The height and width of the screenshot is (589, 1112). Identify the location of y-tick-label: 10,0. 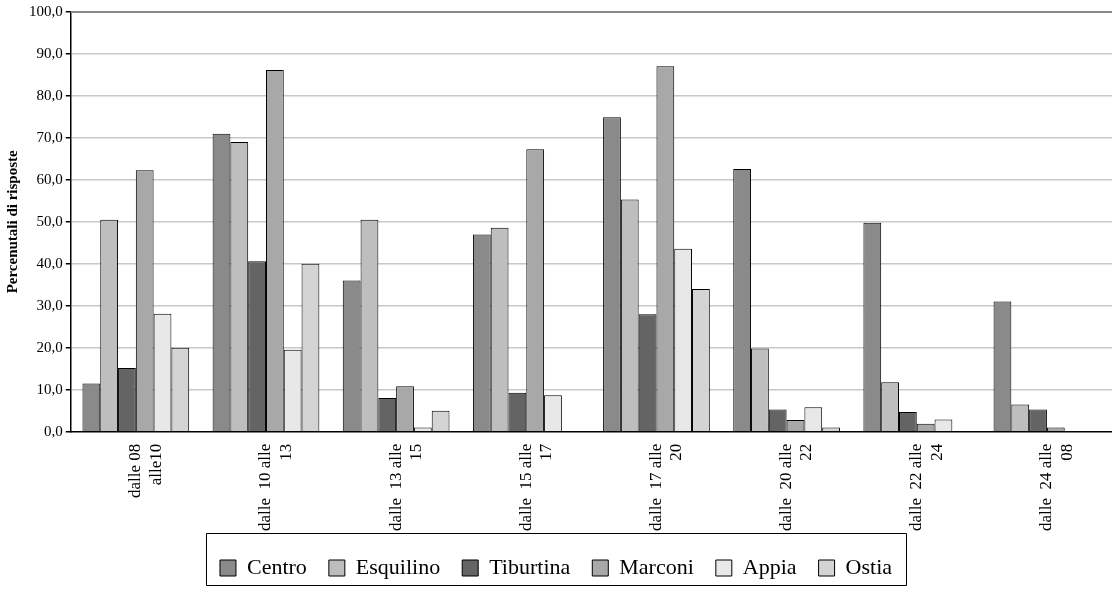
(49, 388).